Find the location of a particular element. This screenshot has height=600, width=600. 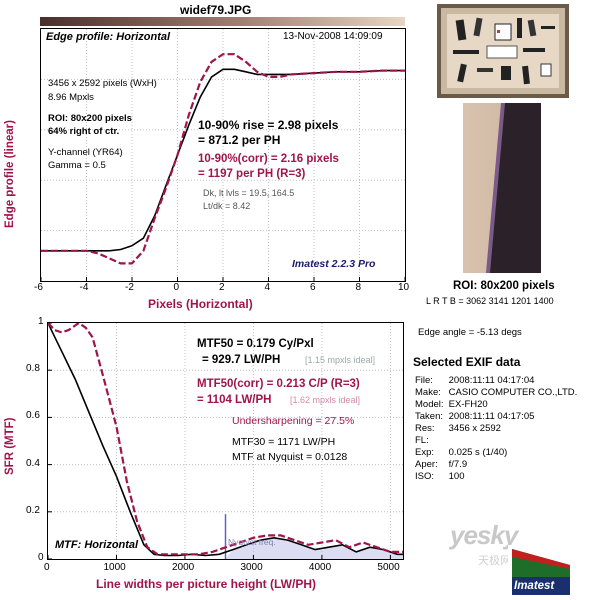

exif-row: Res: 3456 x 2592 is located at coordinates (458, 428).